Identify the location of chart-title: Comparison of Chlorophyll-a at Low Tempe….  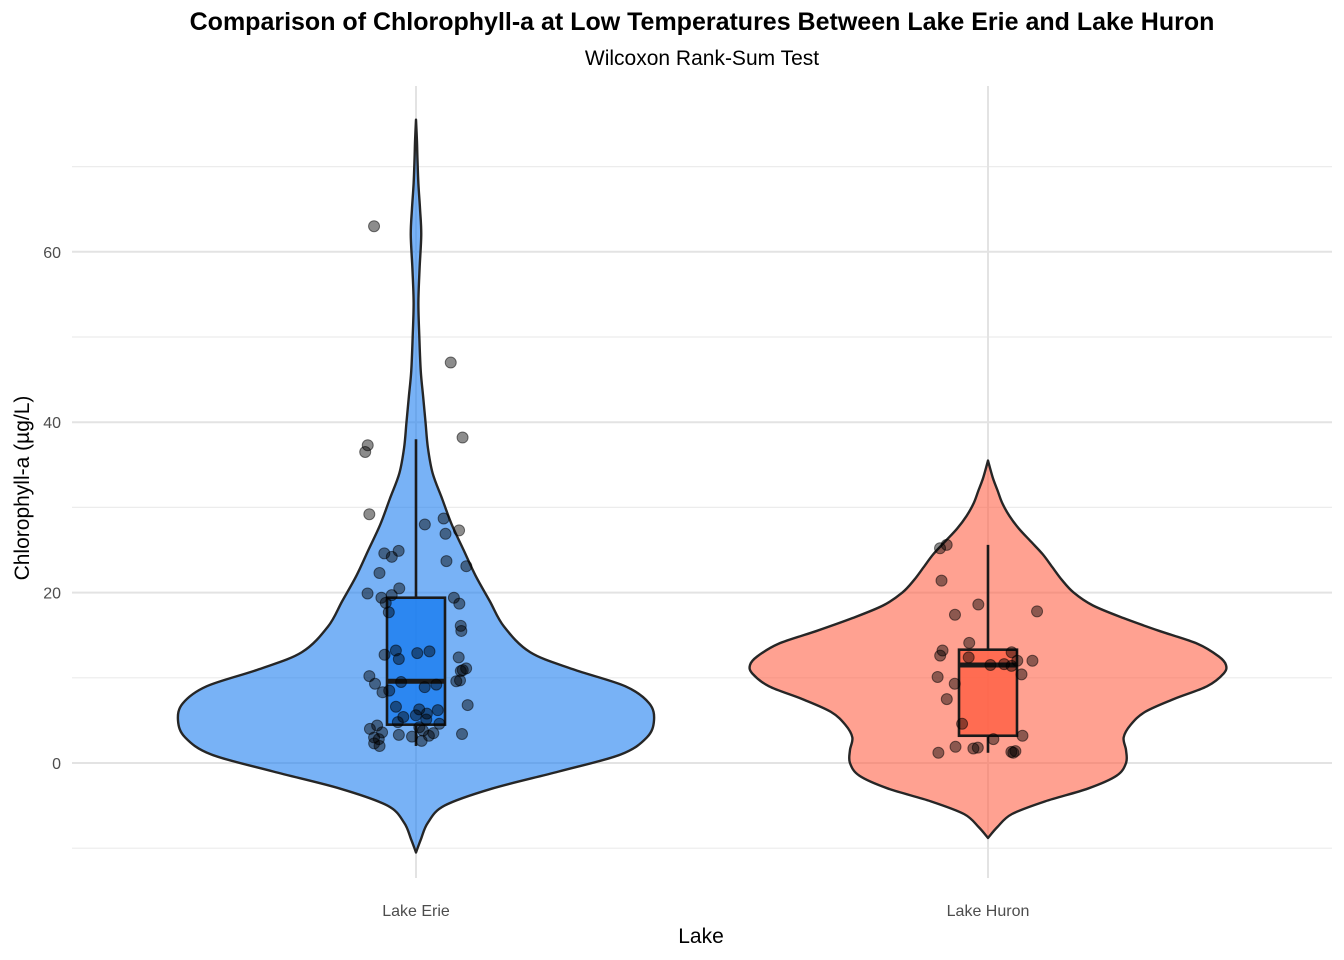
(702, 22).